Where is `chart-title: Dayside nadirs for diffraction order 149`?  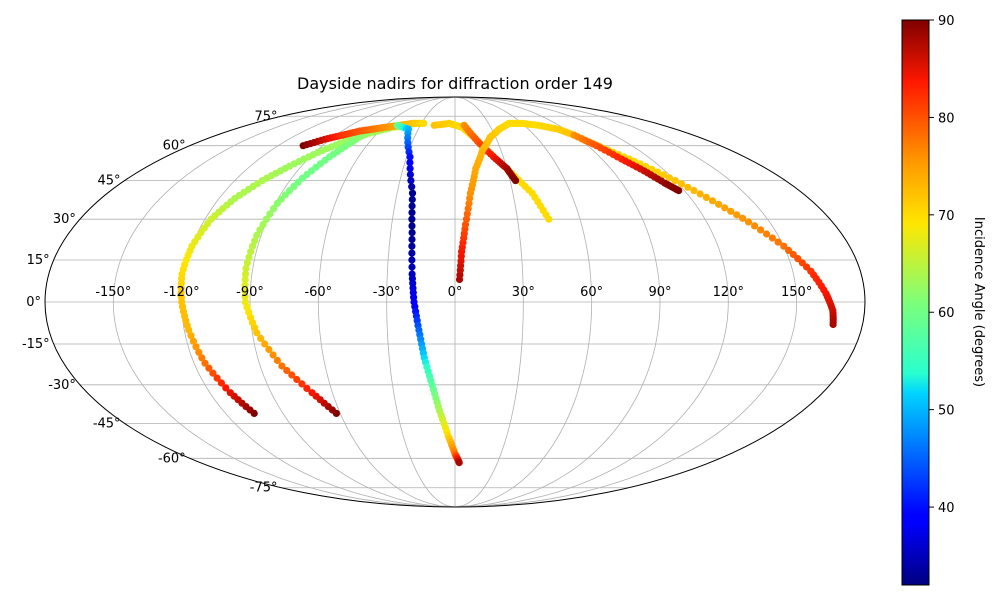
chart-title: Dayside nadirs for diffraction order 149 is located at coordinates (455, 83).